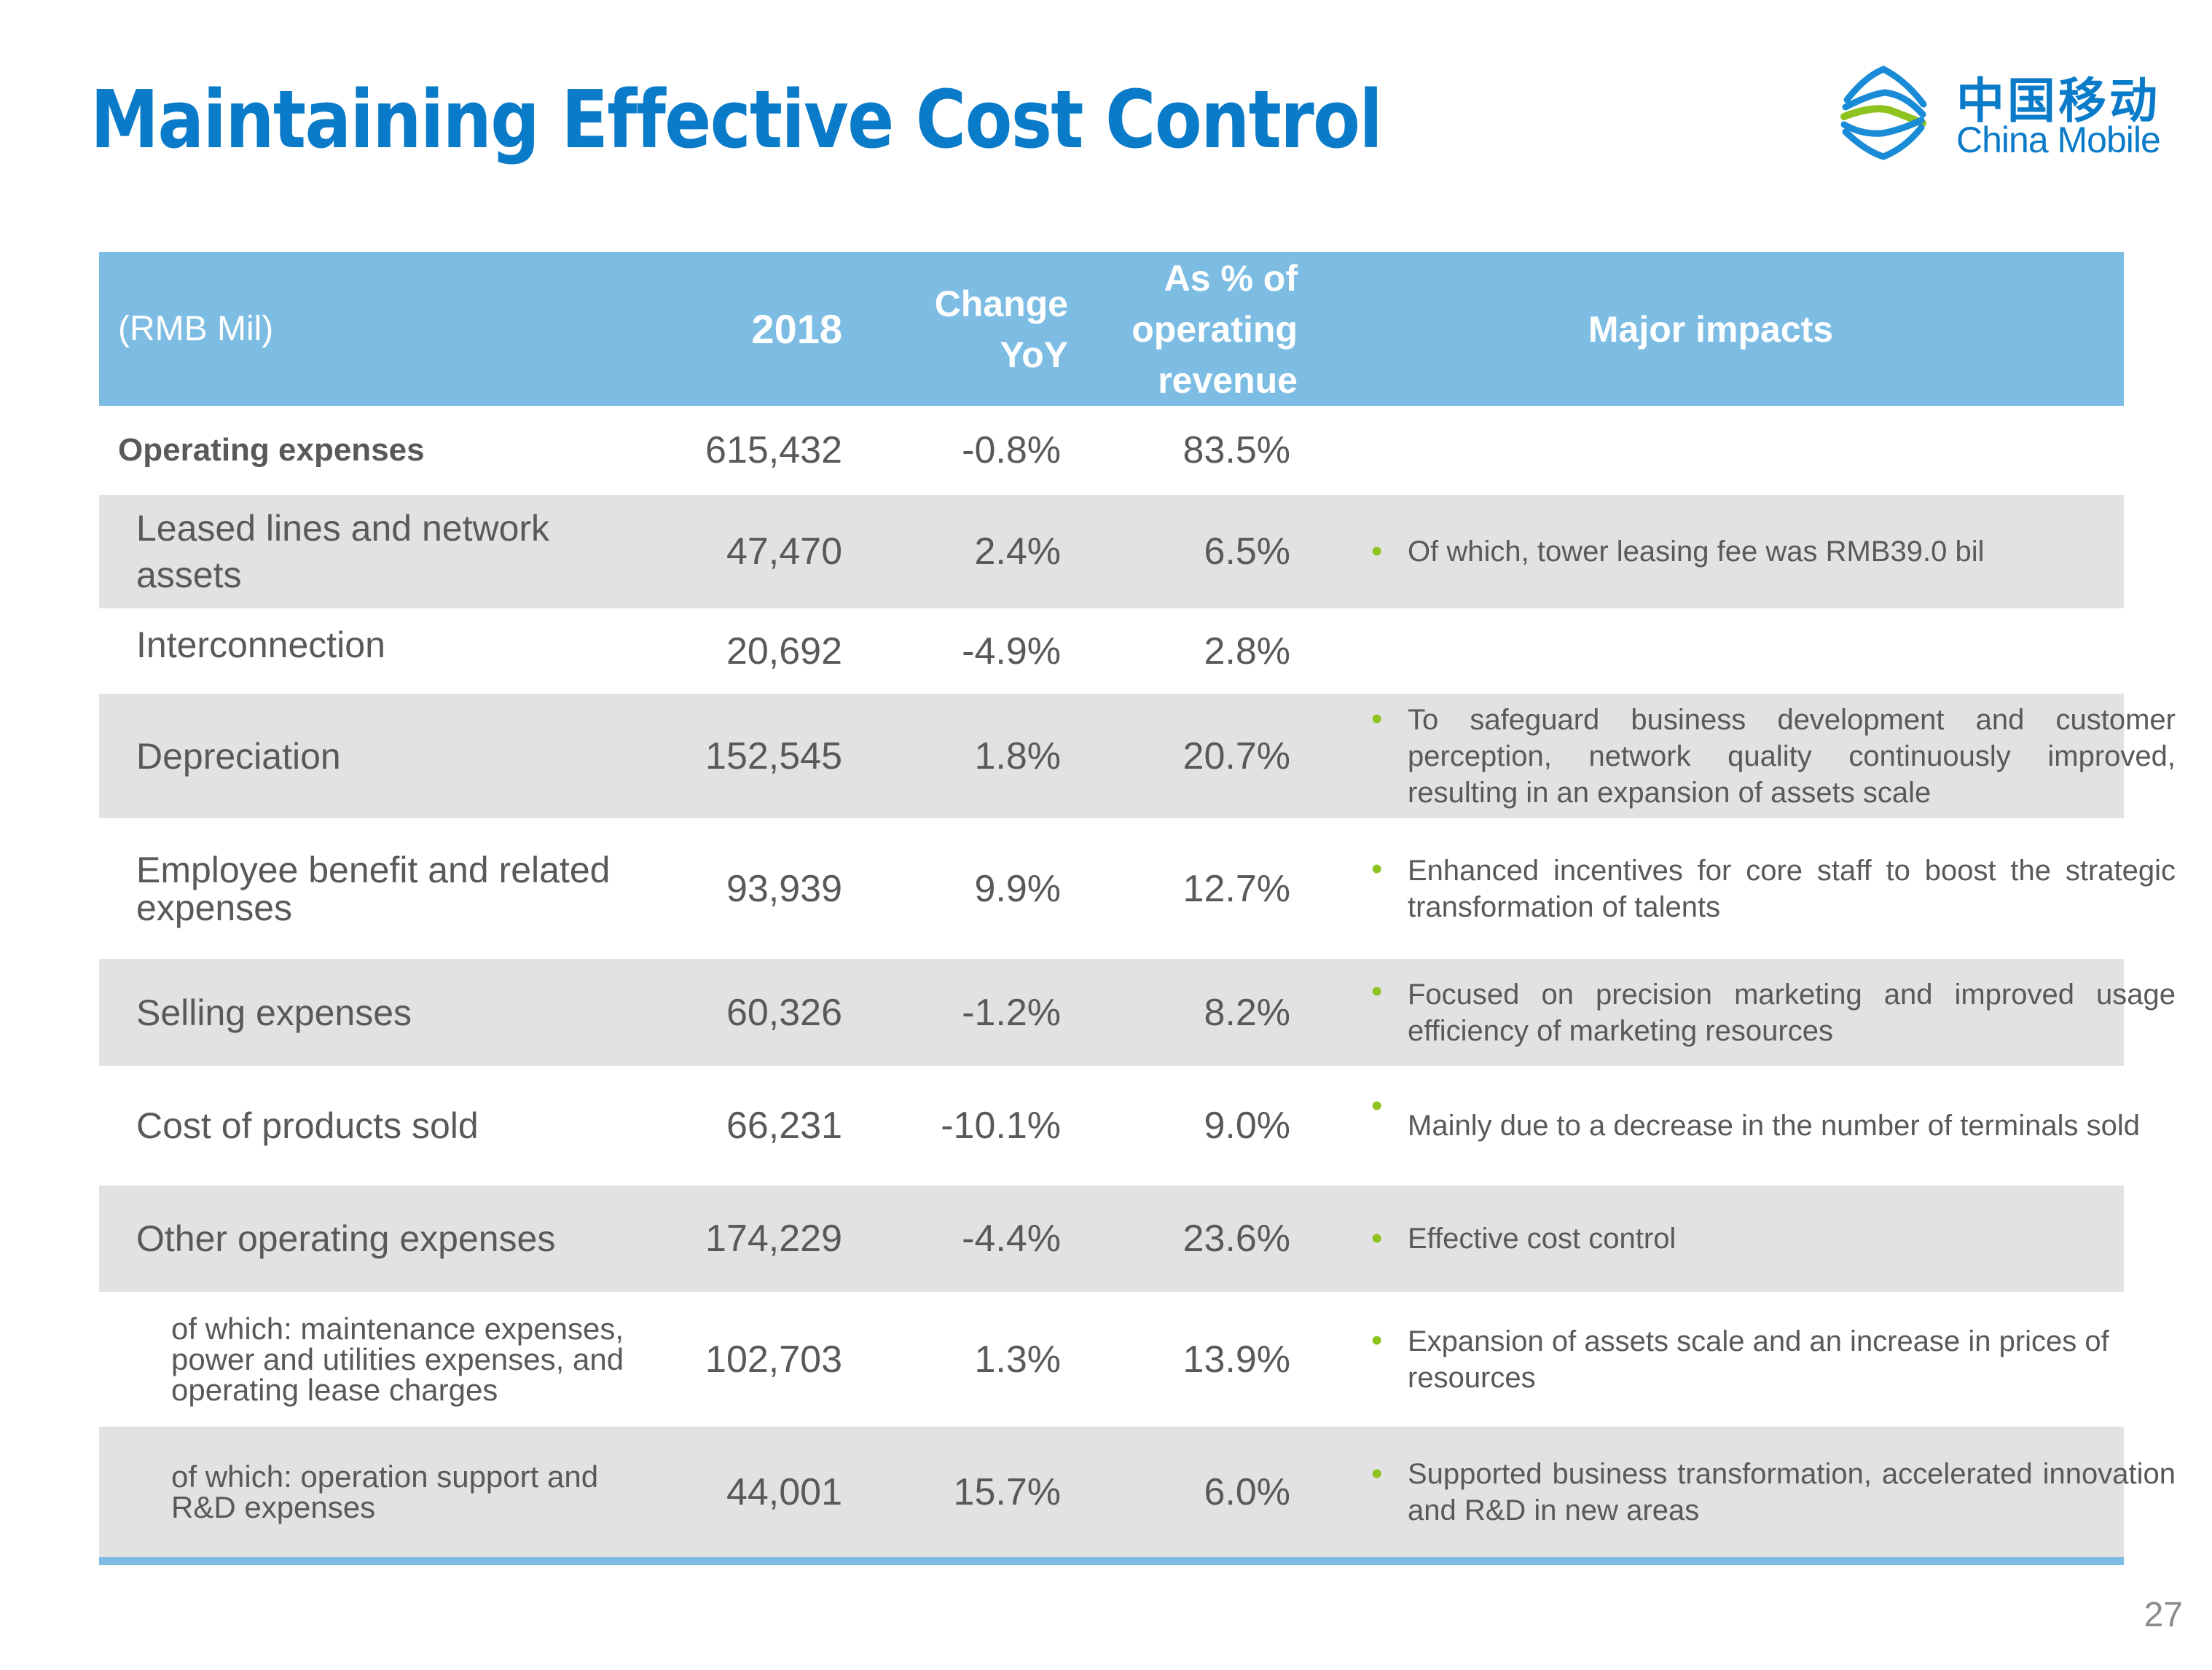 This screenshot has width=2212, height=1670. Describe the element at coordinates (2163, 1615) in the screenshot. I see `page-number: 27` at that location.